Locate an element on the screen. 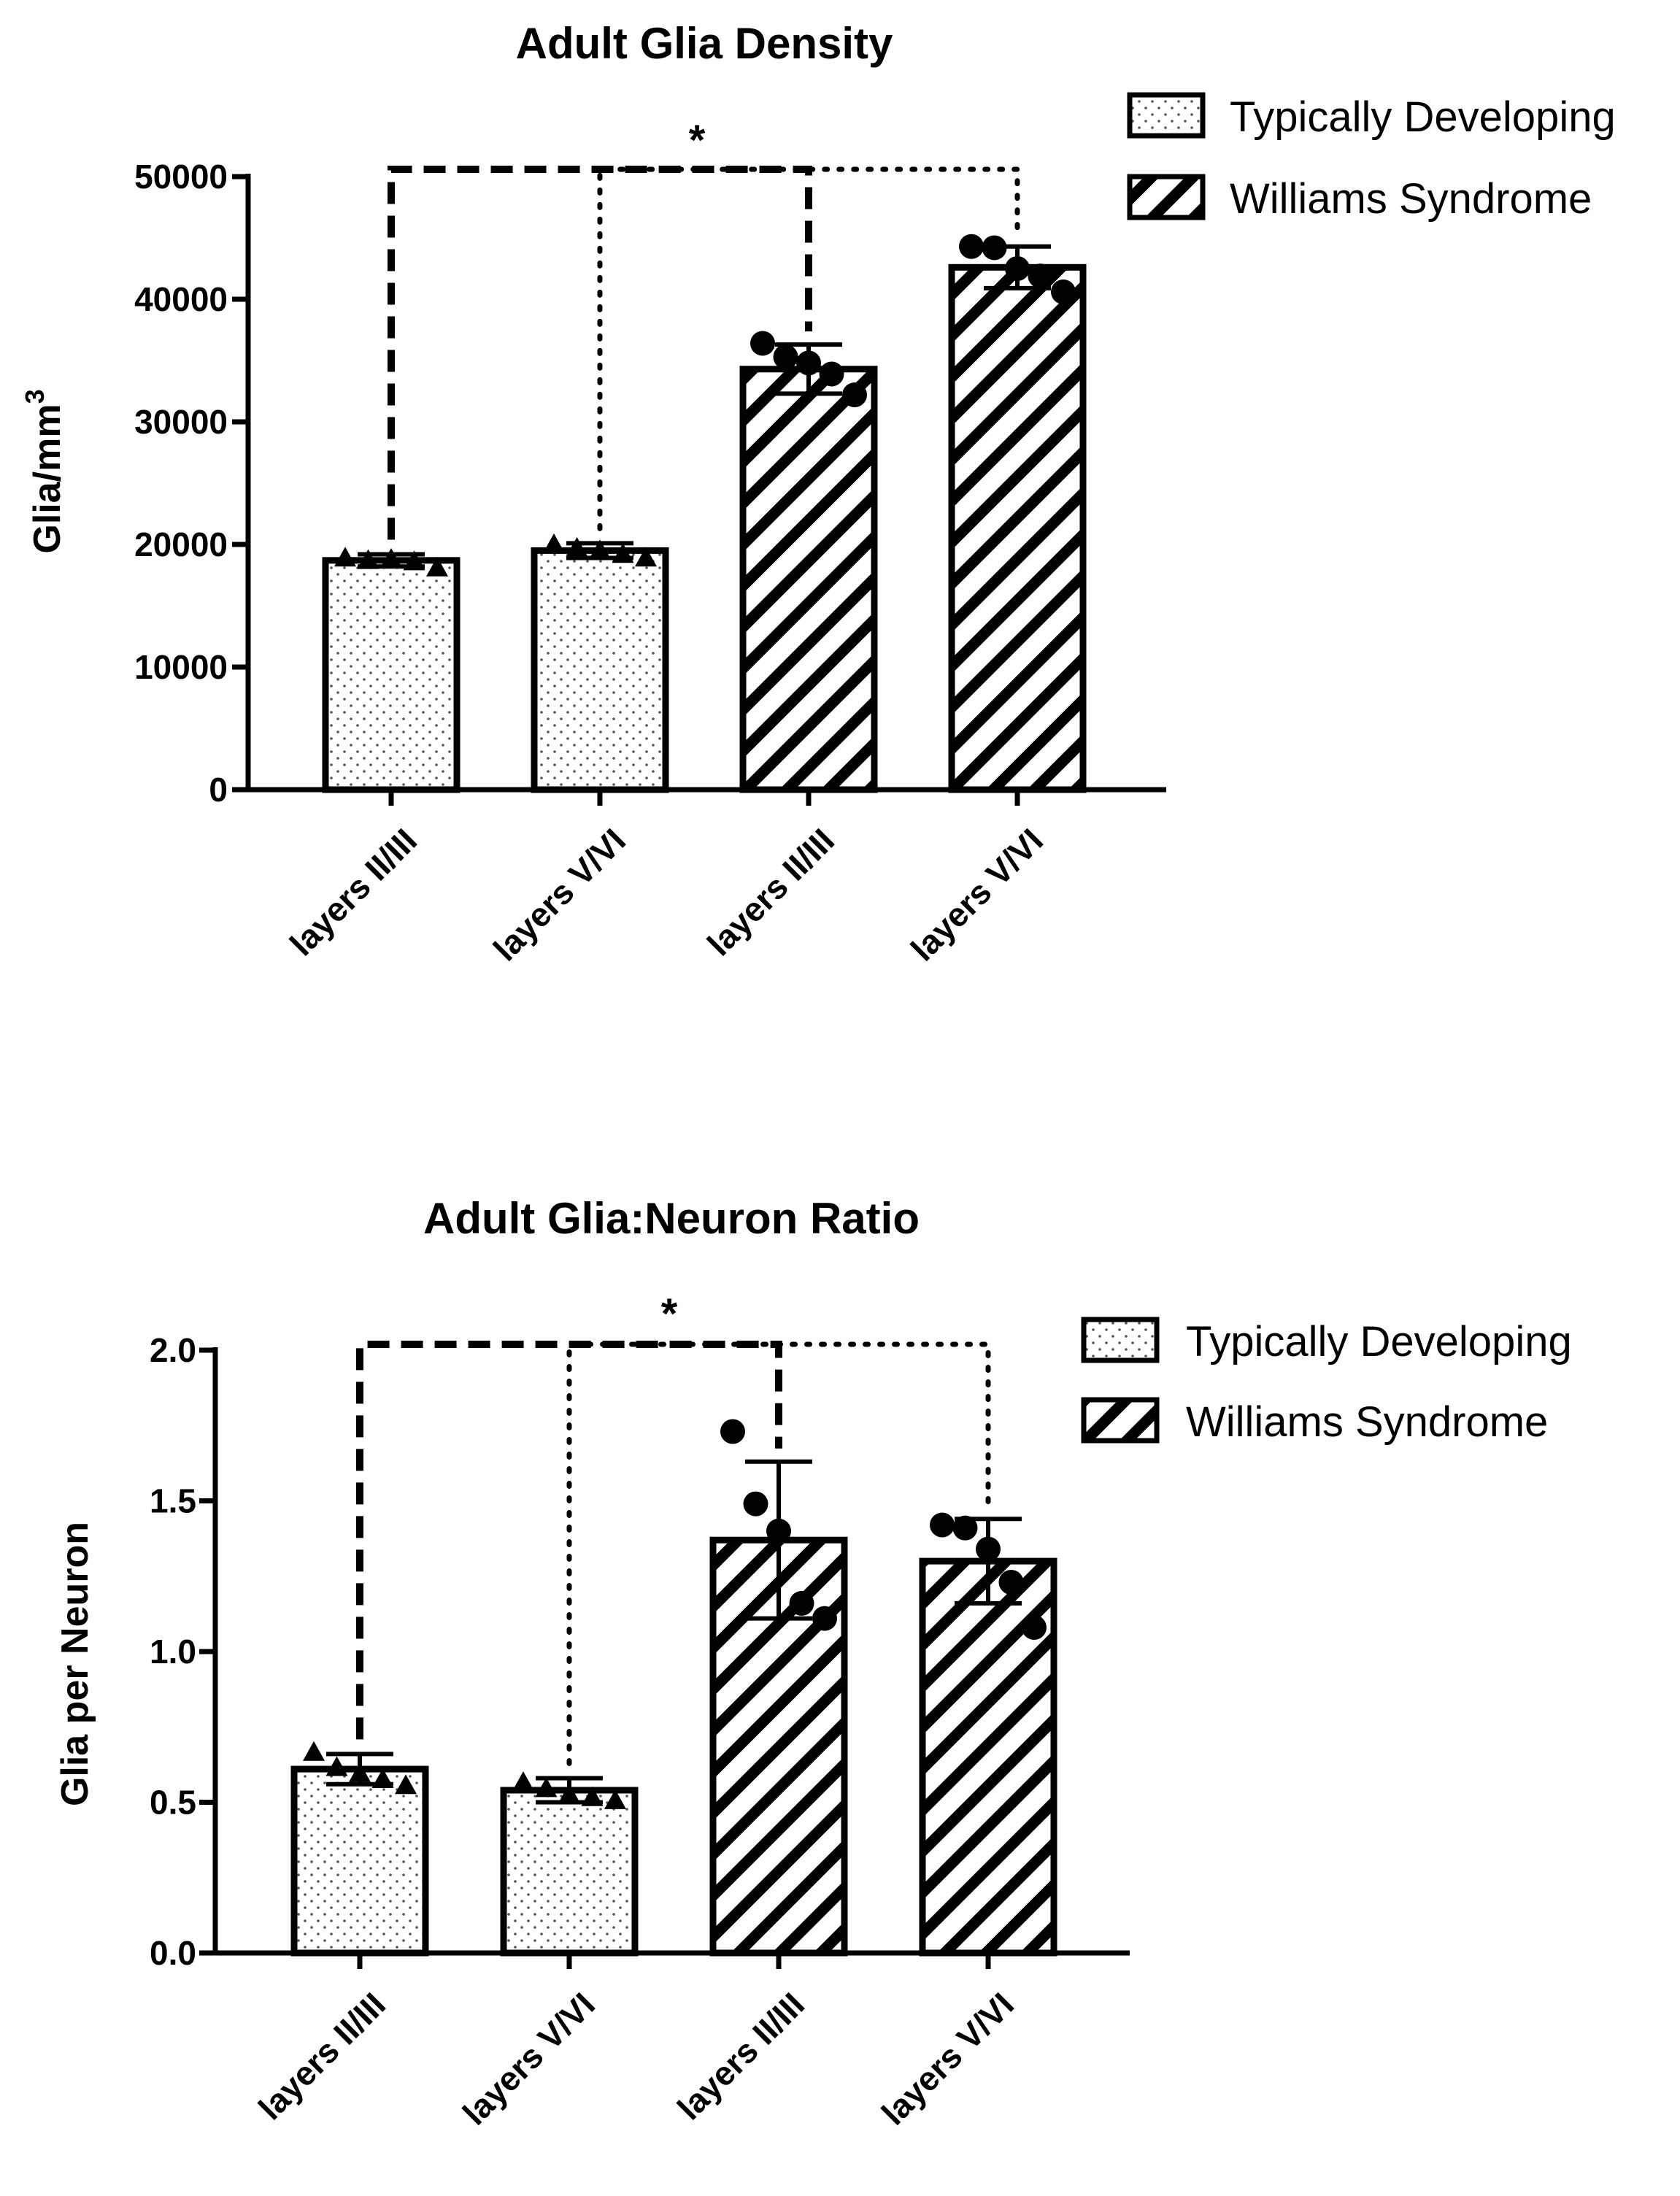 This screenshot has height=2196, width=1680. y-axis-label: Glia/mm3 is located at coordinates (44, 471).